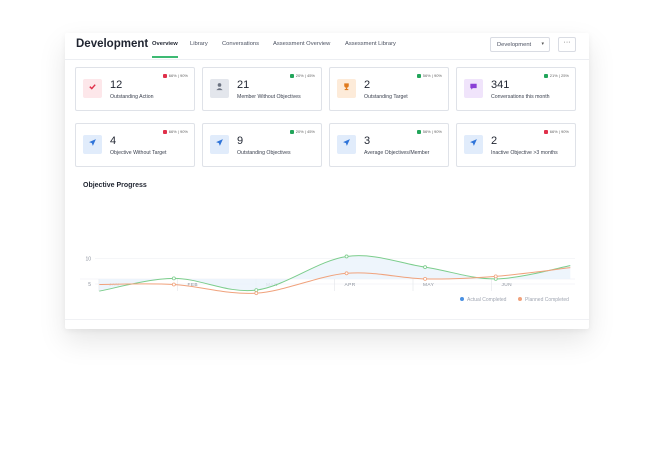 The height and width of the screenshot is (455, 650). I want to click on legend-item-actual: Actual Completed, so click(483, 300).